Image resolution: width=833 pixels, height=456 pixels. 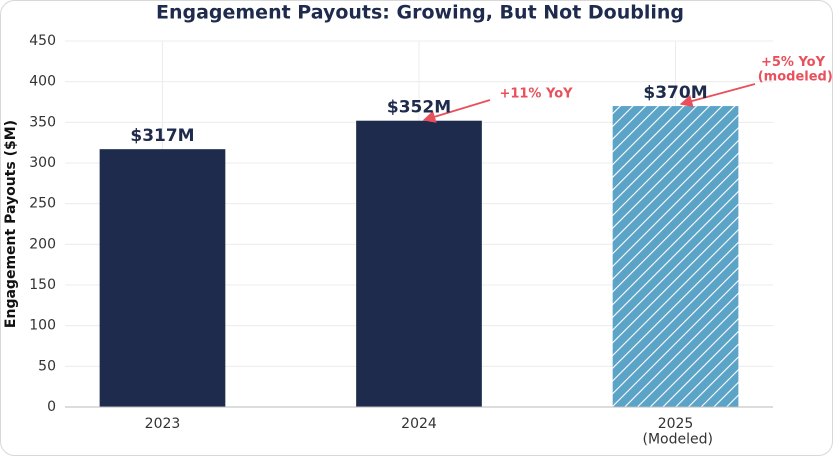 I want to click on y-tick-label: 0, so click(x=51, y=407).